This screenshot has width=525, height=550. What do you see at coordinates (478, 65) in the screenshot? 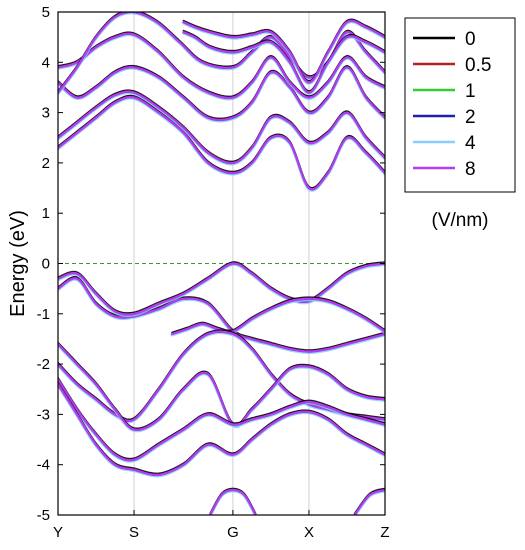
I see `legend-label-1: 0.5` at bounding box center [478, 65].